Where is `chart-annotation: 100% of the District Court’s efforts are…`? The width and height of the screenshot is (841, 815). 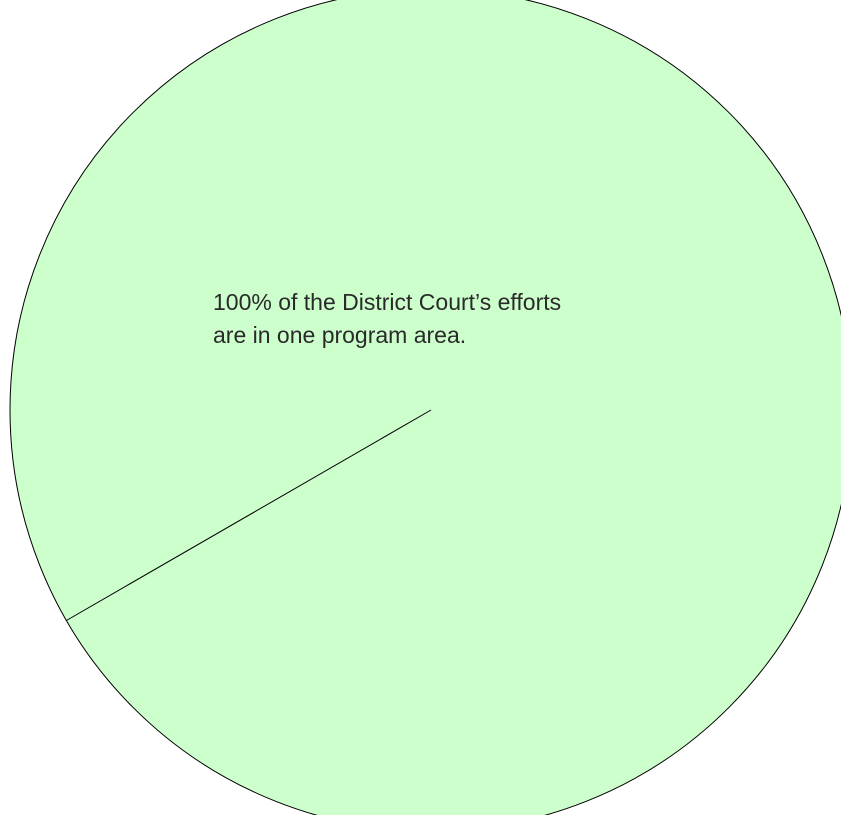
chart-annotation: 100% of the District Court’s efforts are… is located at coordinates (473, 319).